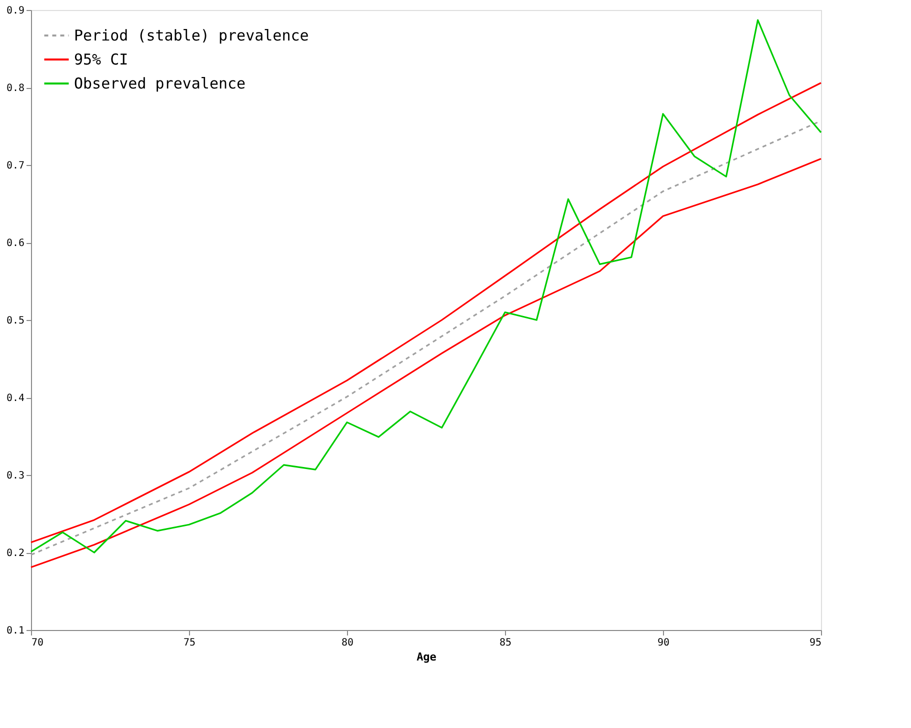 The width and height of the screenshot is (911, 728). Describe the element at coordinates (426, 657) in the screenshot. I see `x-axis-title: Age` at that location.